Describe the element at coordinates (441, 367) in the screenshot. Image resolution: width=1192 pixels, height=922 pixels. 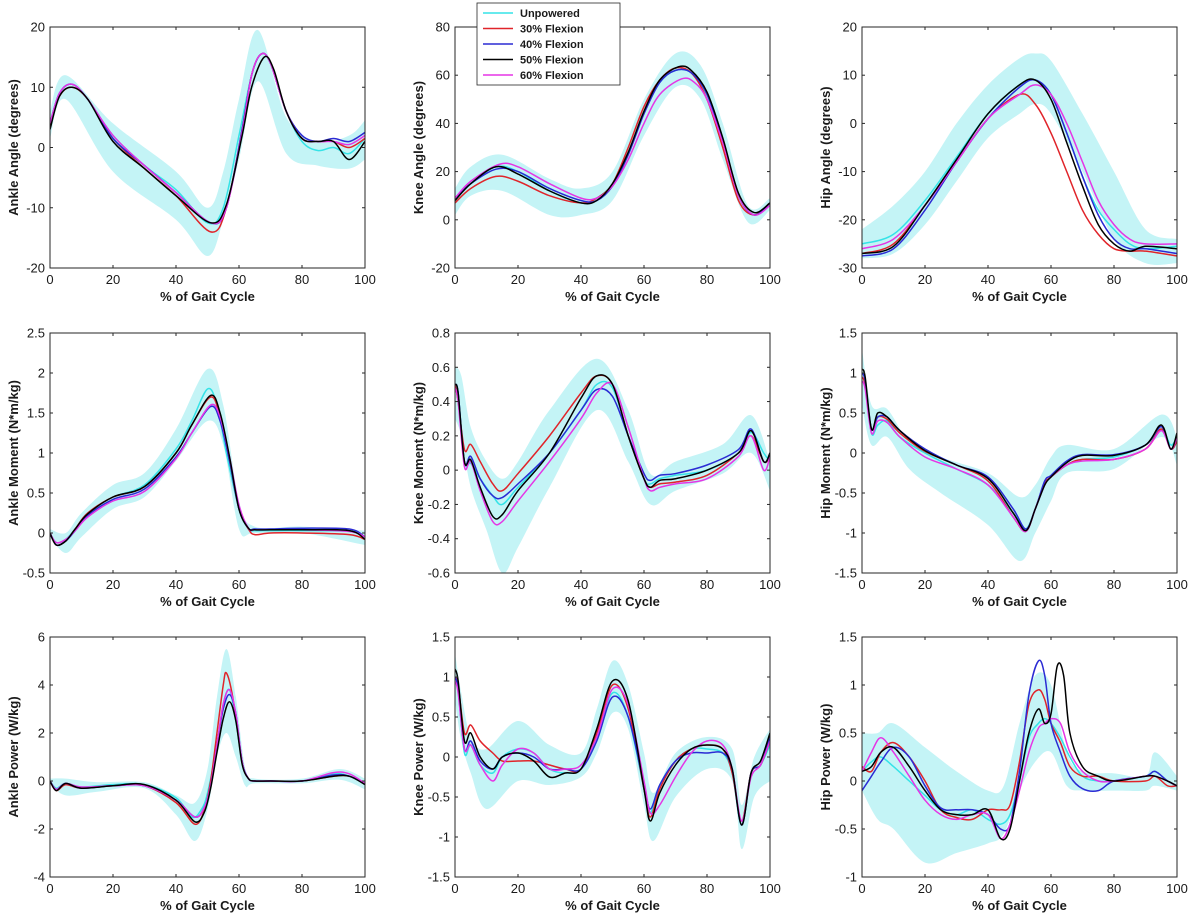
I see `y-tick-label: 0.6` at that location.